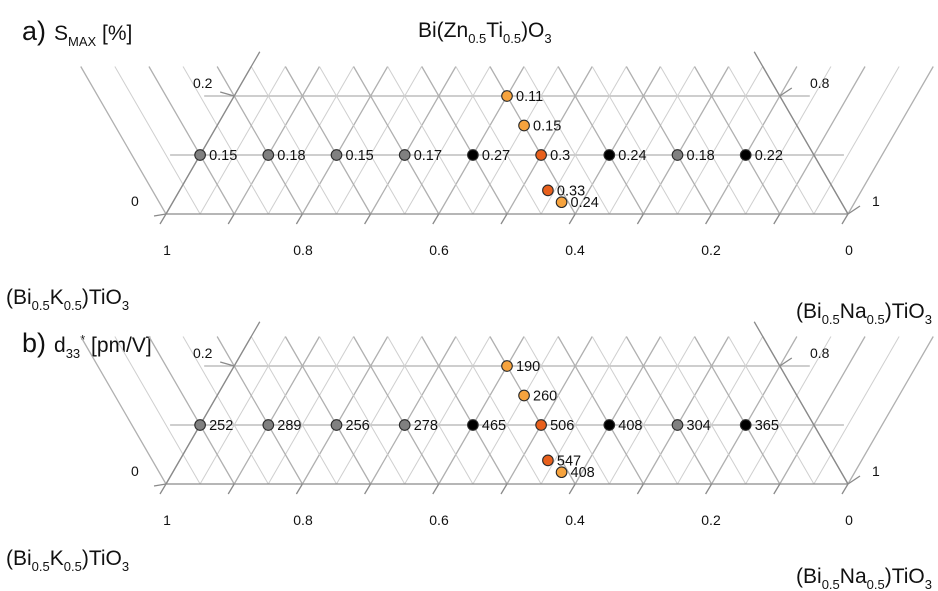 The image size is (938, 591). I want to click on property-value-label: 0.27, so click(496, 156).